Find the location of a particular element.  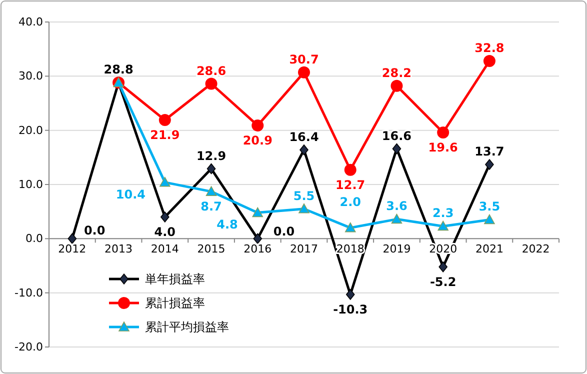

data-label: 20.9 is located at coordinates (257, 140).